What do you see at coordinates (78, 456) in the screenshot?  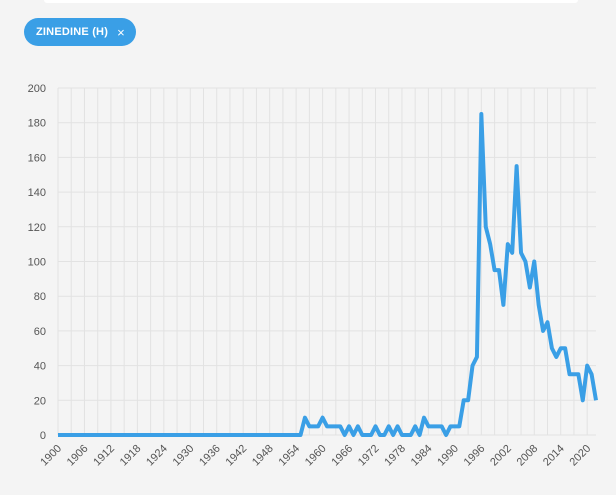 I see `x-tick-label: 1906` at bounding box center [78, 456].